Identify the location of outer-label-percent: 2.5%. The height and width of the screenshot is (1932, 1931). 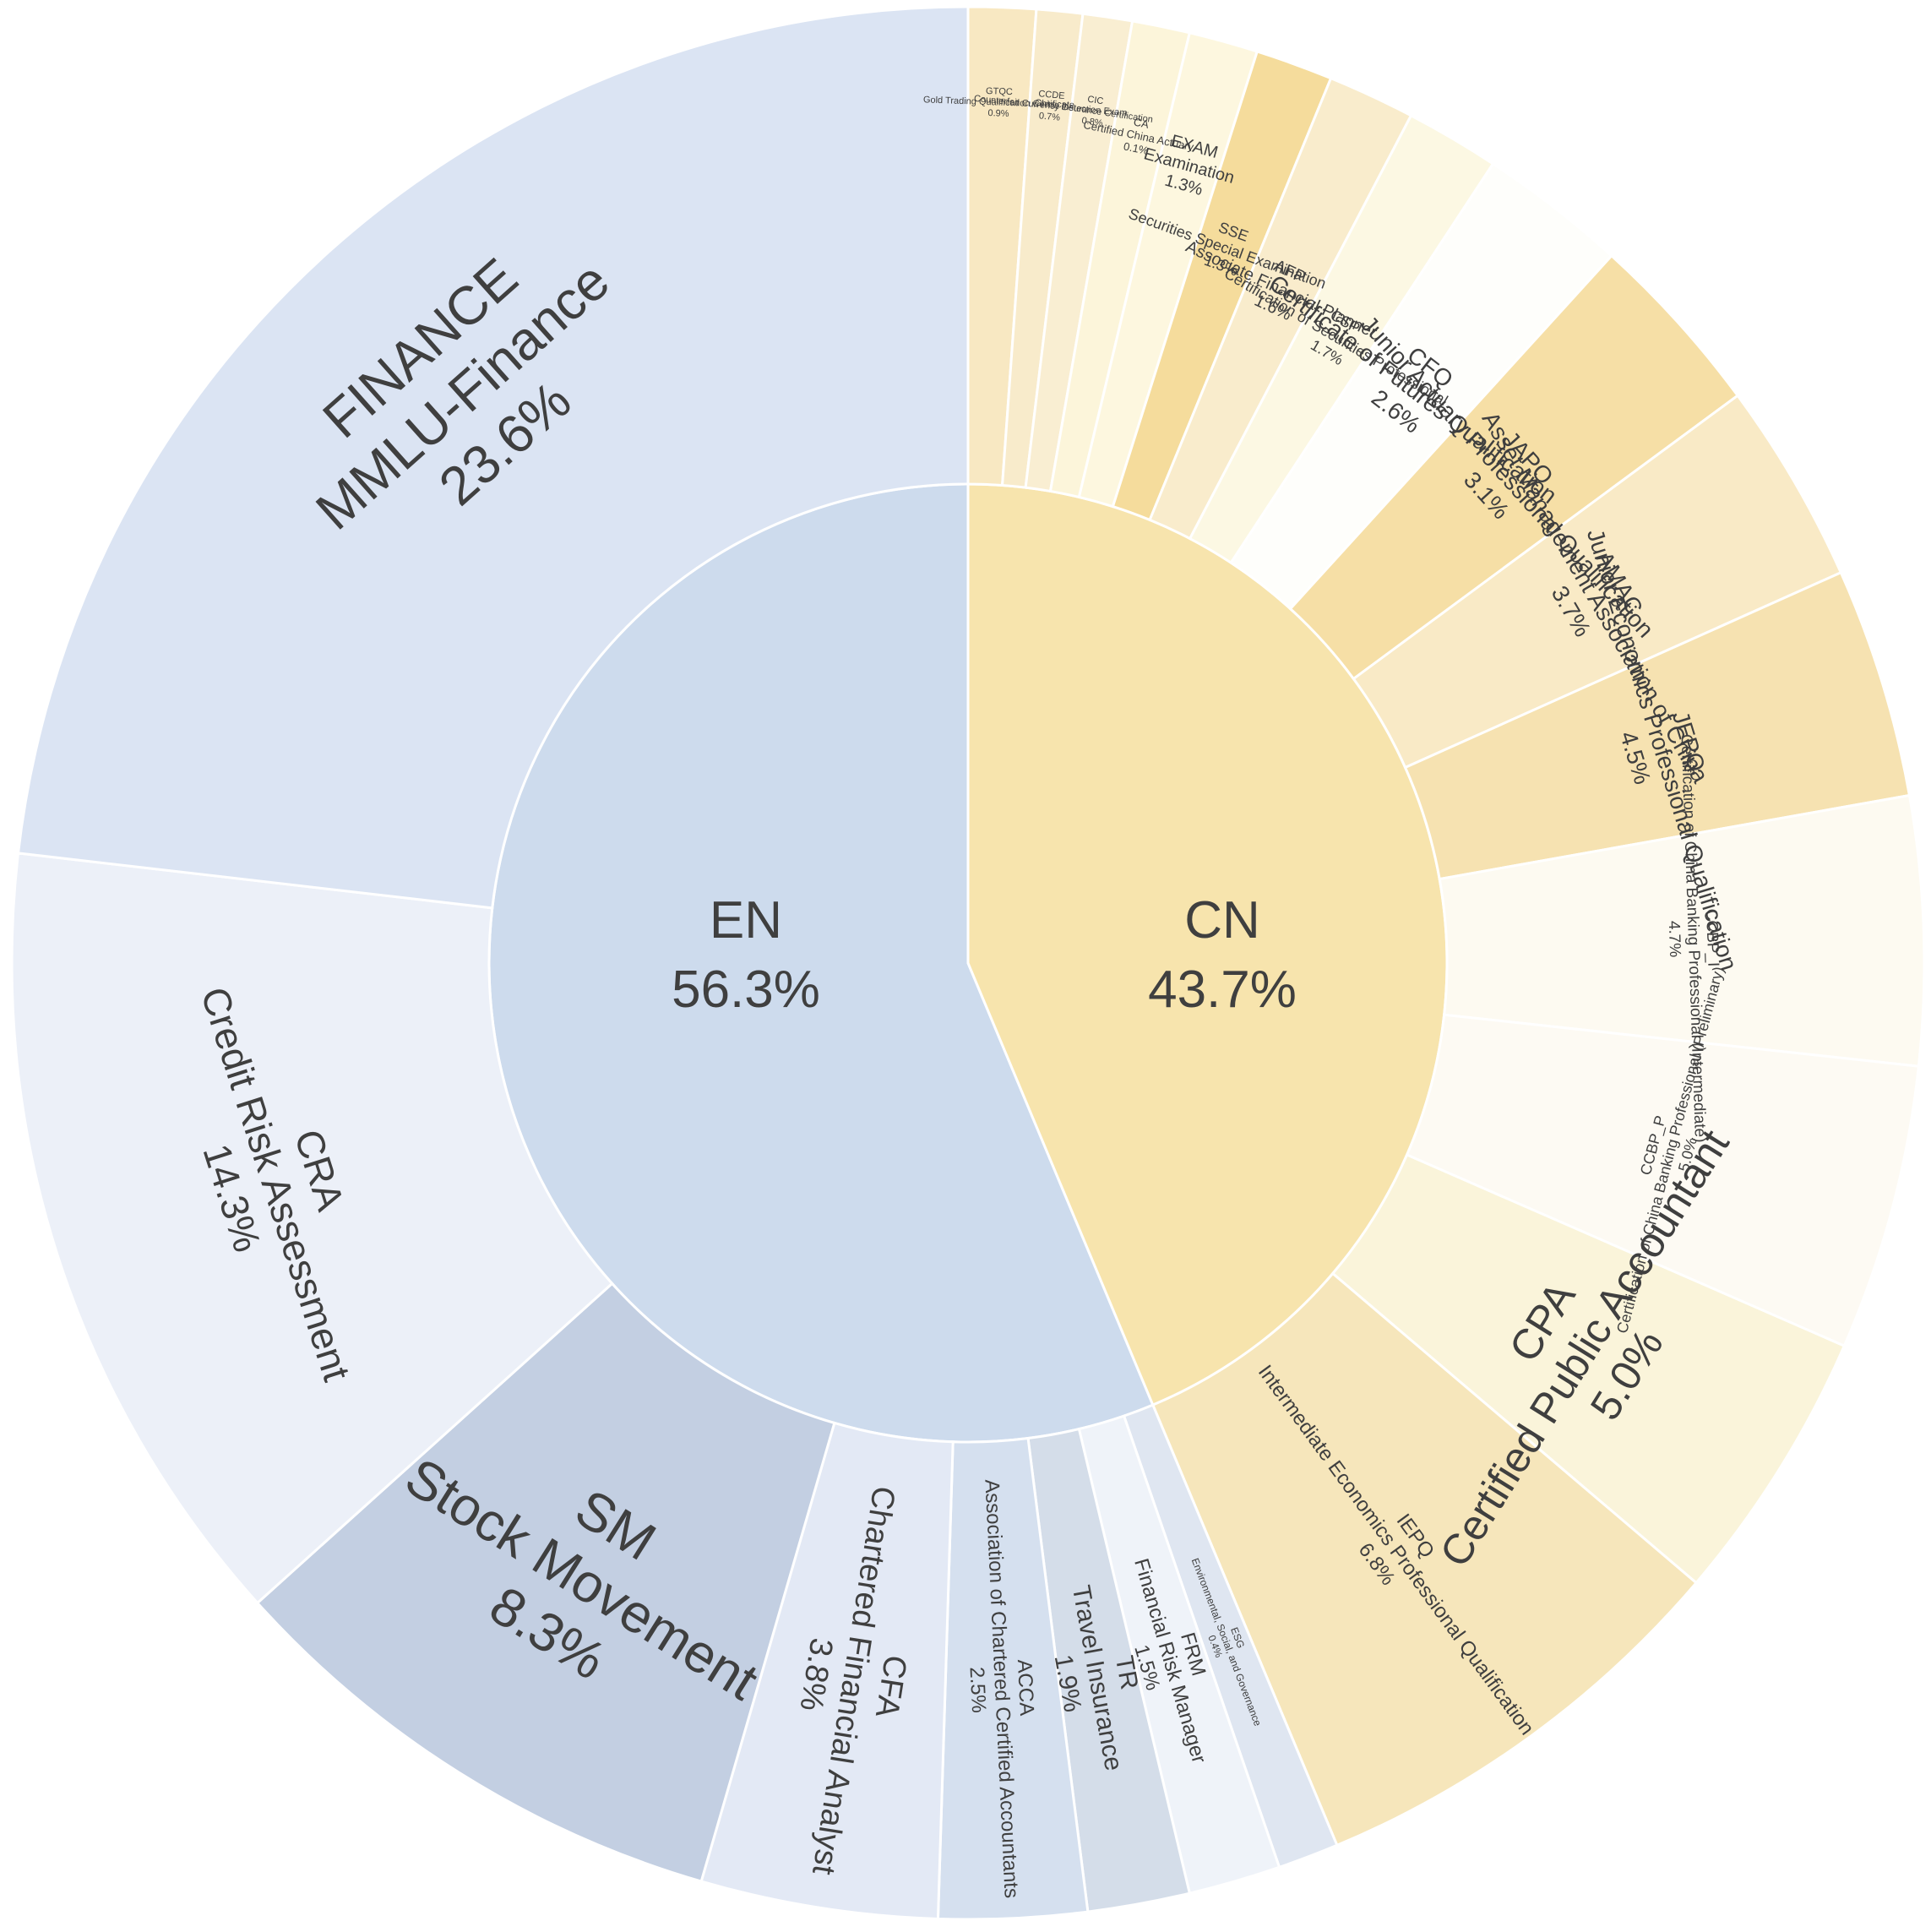
(978, 1689).